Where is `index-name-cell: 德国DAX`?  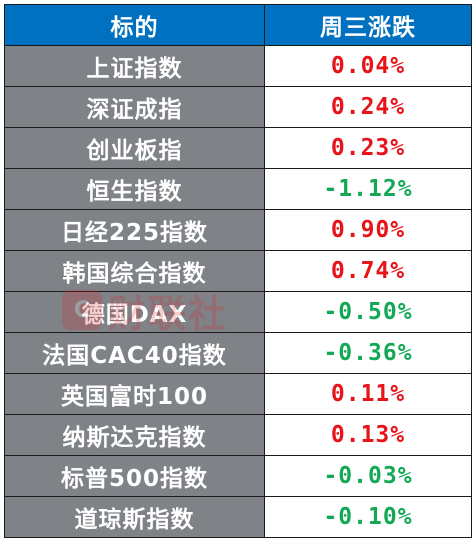 index-name-cell: 德国DAX is located at coordinates (134, 312).